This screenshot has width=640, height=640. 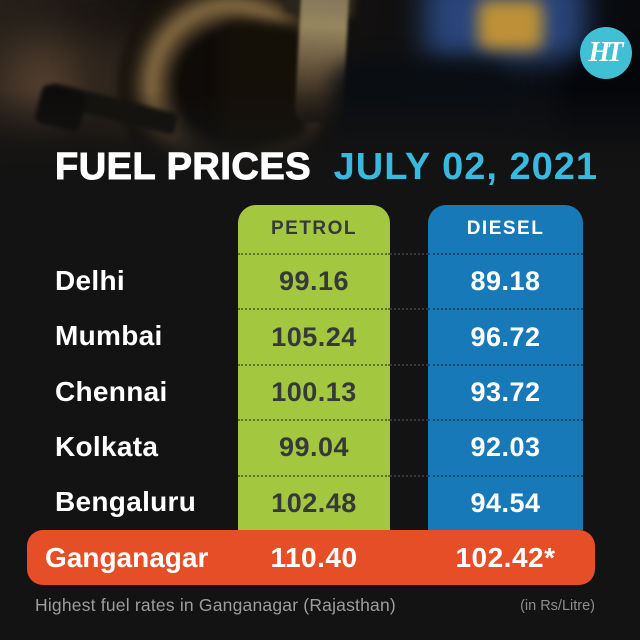 I want to click on diesel-column: DIESEL 89.18 96.72 93.72 92.03 94.54, so click(x=505, y=367).